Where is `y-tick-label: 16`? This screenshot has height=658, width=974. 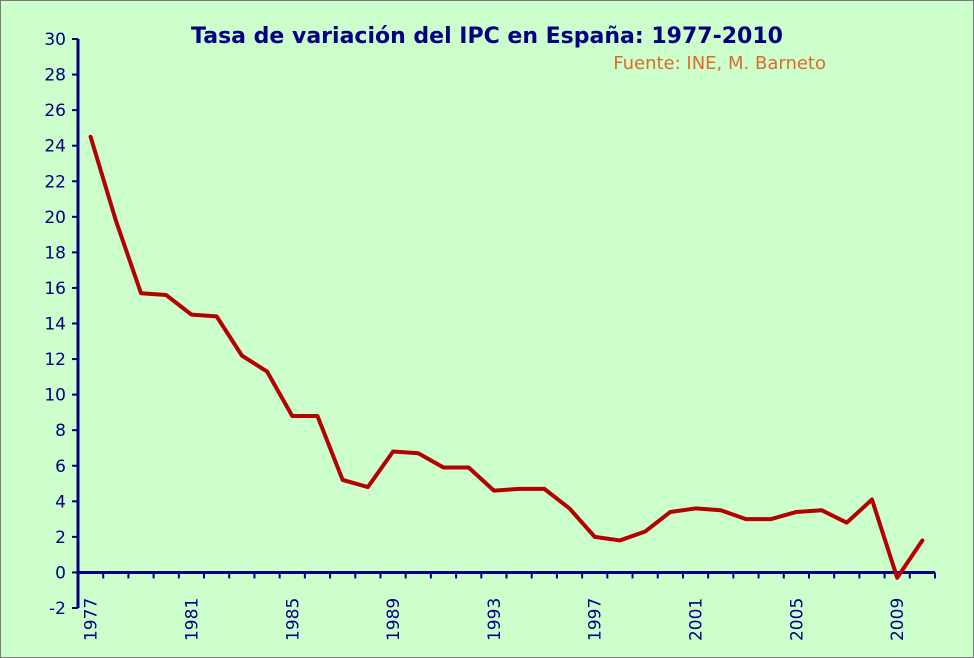 y-tick-label: 16 is located at coordinates (55, 289).